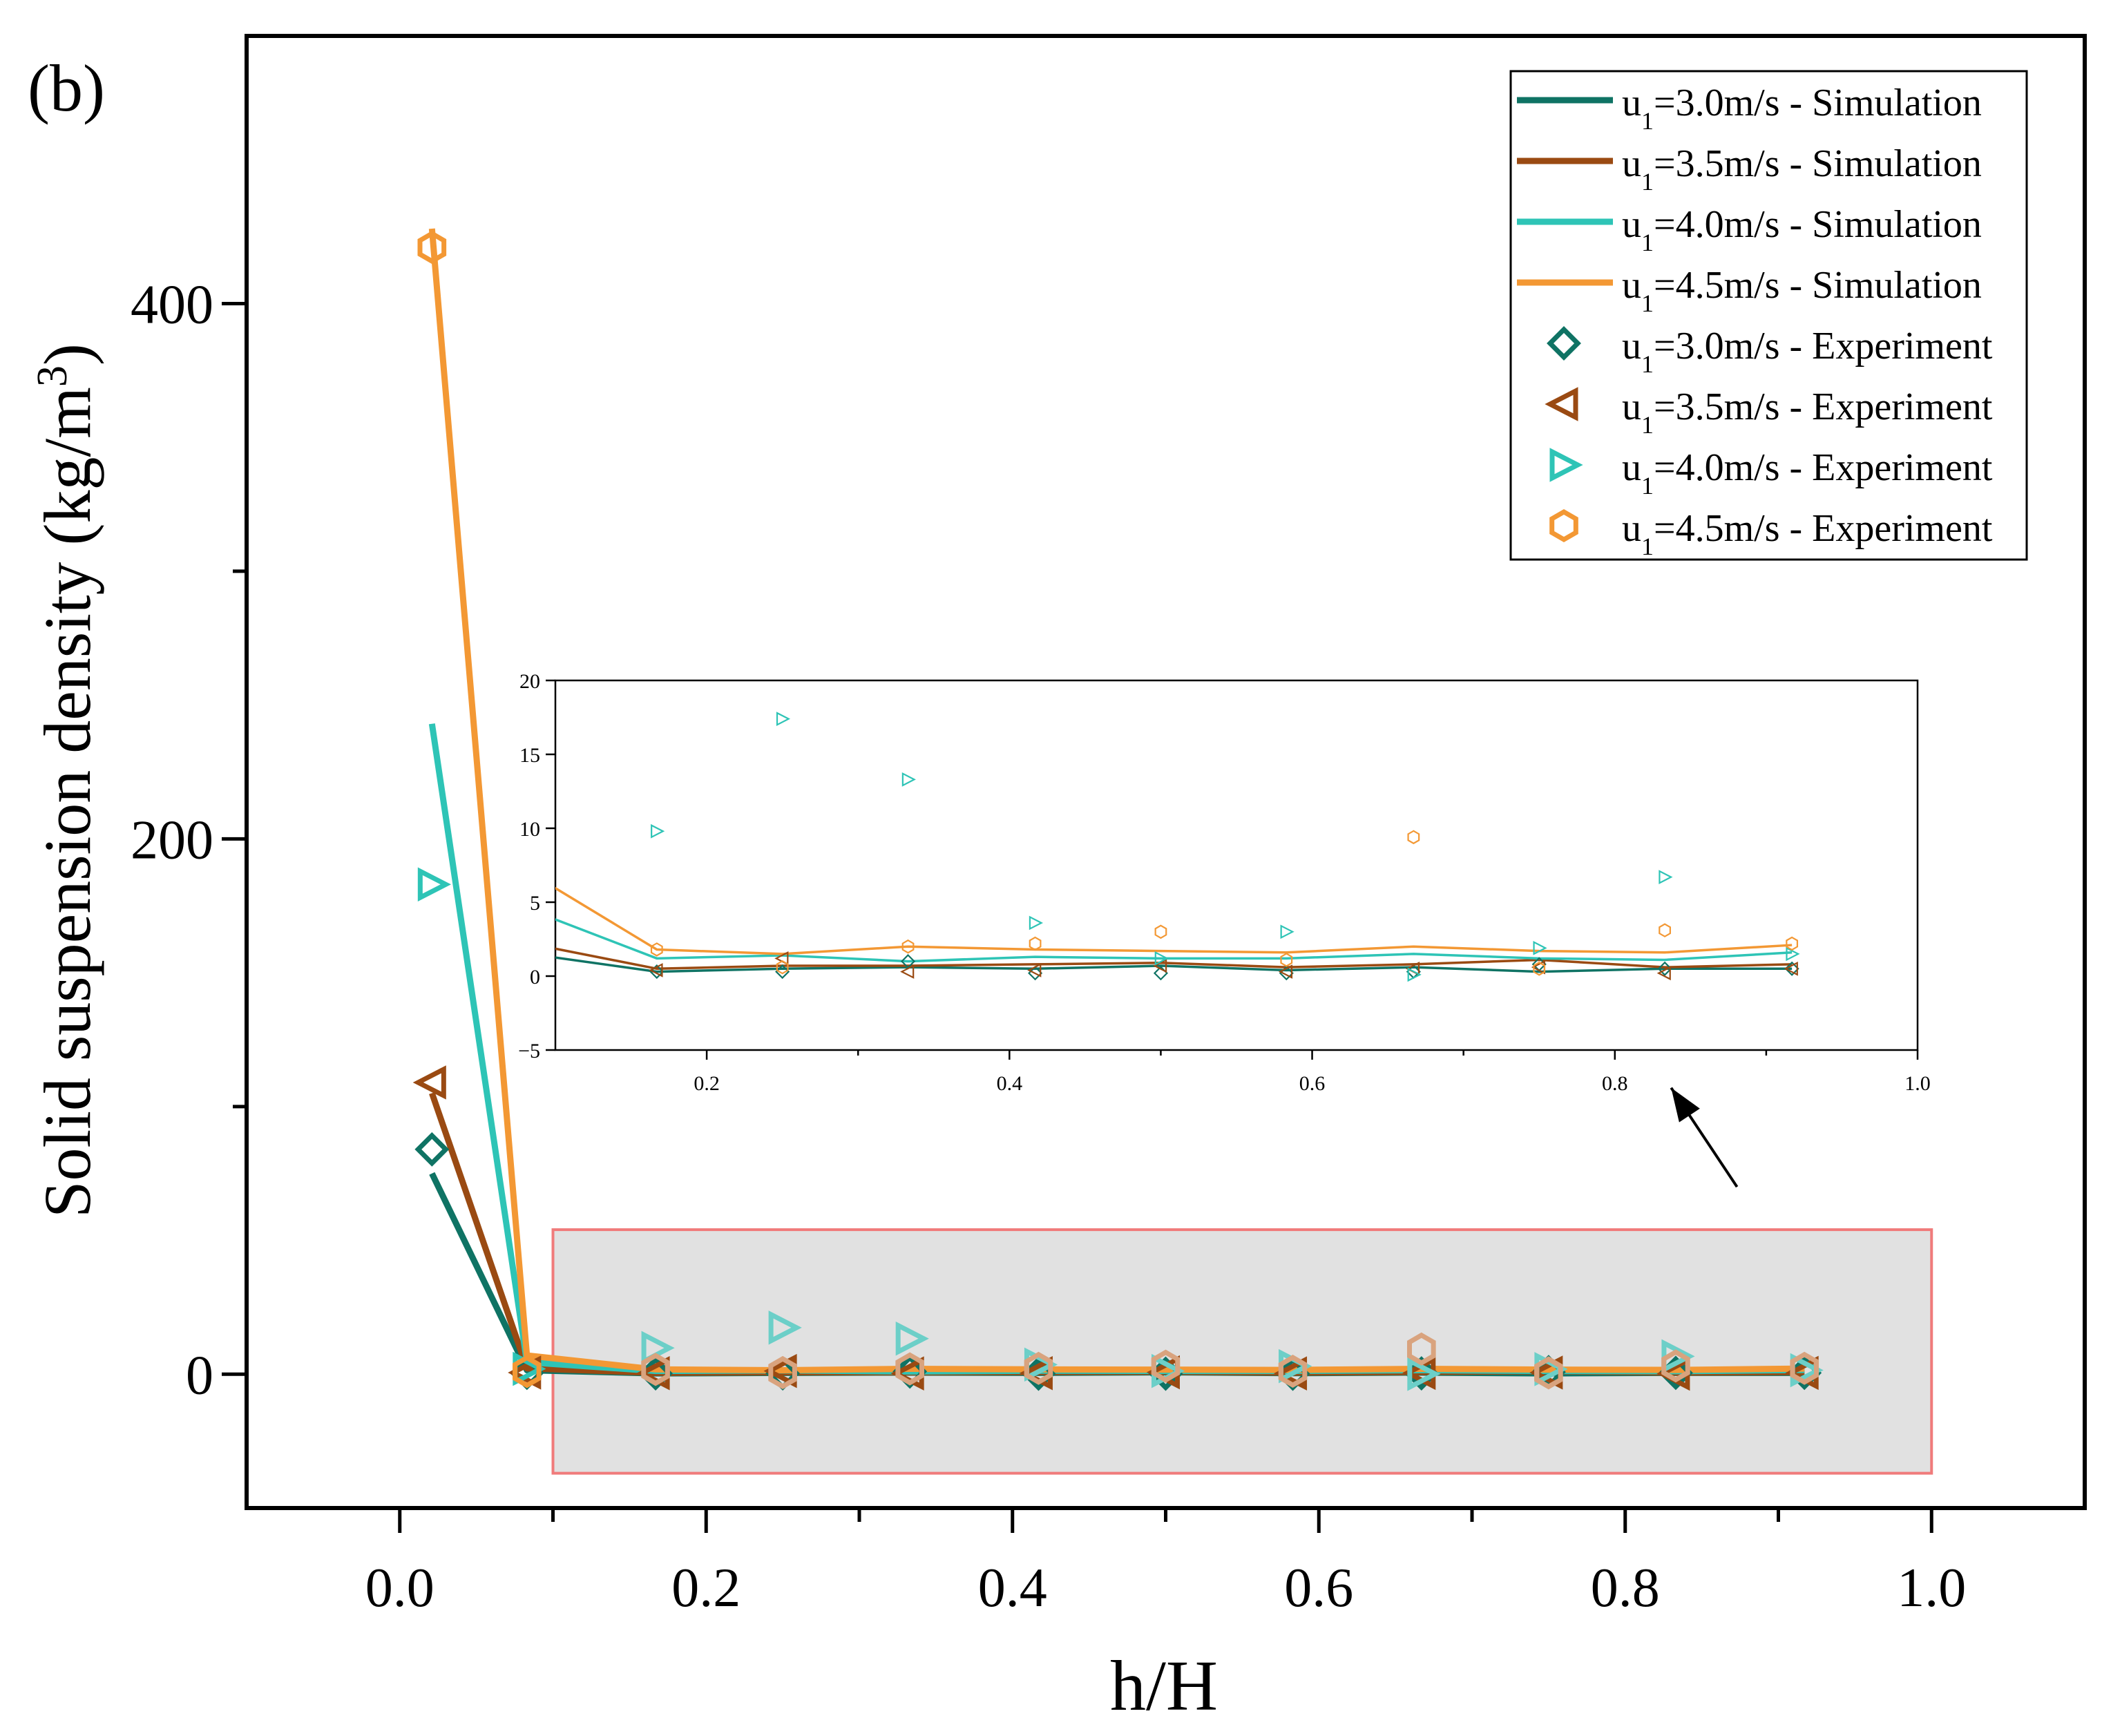  What do you see at coordinates (1808, 533) in the screenshot?
I see `legend-label-7: u1=4.5m/s - Experiment` at bounding box center [1808, 533].